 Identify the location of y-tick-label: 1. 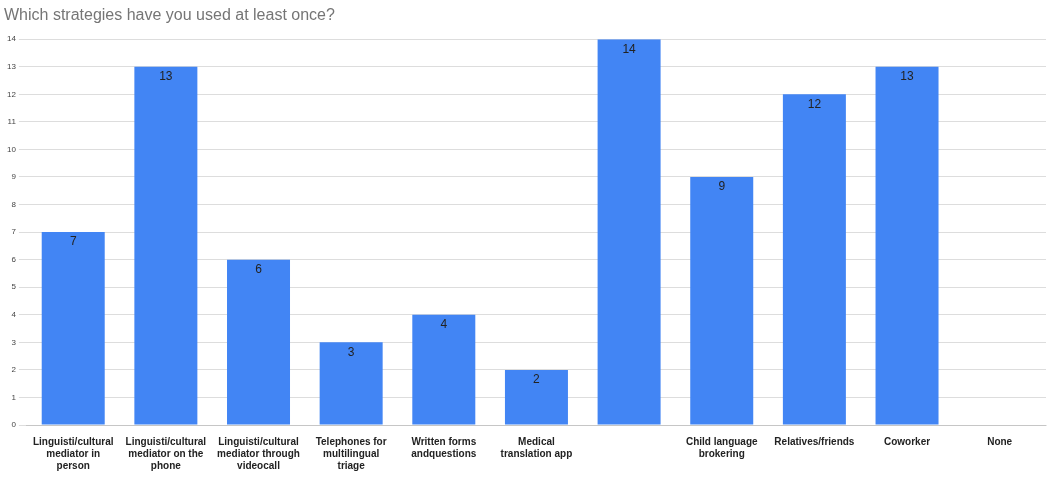
(14, 397).